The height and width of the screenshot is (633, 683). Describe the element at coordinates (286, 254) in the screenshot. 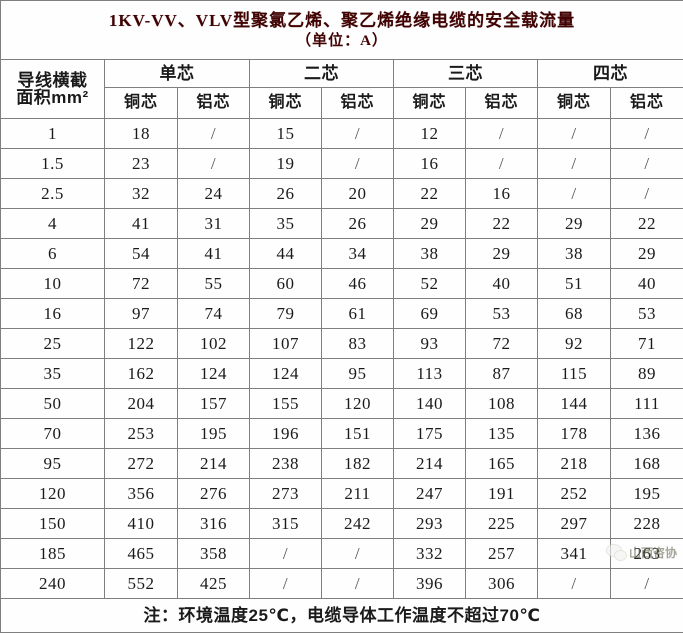

I see `cell-value: 44` at that location.